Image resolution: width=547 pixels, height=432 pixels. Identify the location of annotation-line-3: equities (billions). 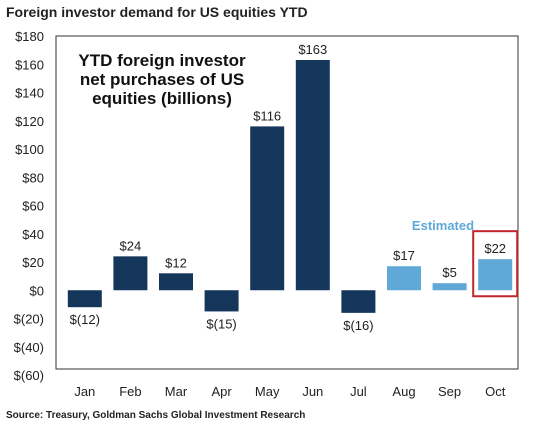
(162, 98).